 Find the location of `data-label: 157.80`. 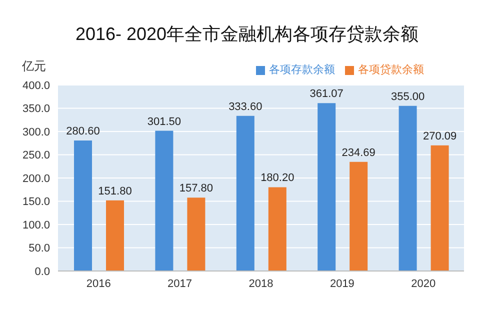

data-label: 157.80 is located at coordinates (196, 188).